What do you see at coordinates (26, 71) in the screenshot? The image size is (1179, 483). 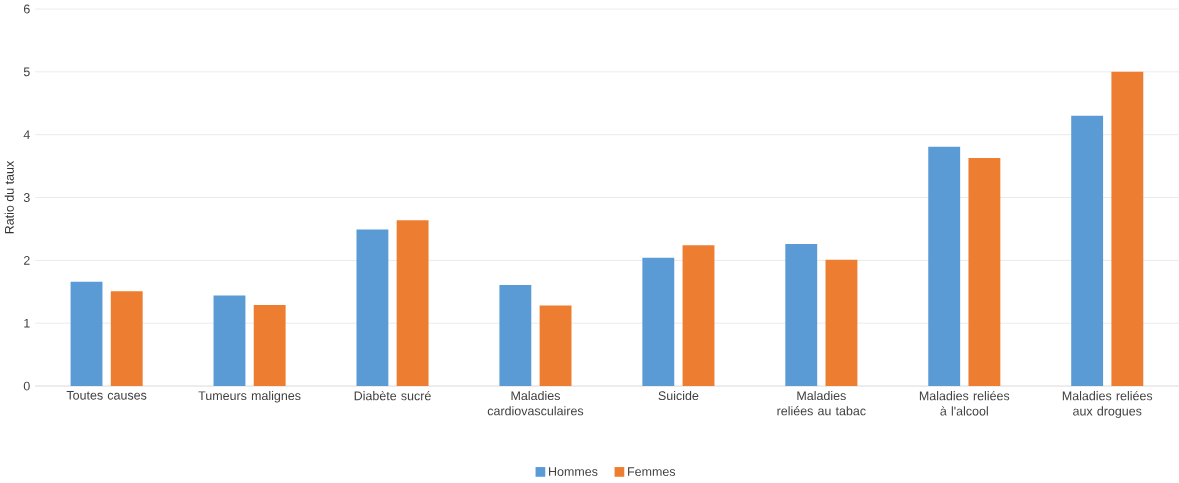 I see `y-tick-label: 5` at bounding box center [26, 71].